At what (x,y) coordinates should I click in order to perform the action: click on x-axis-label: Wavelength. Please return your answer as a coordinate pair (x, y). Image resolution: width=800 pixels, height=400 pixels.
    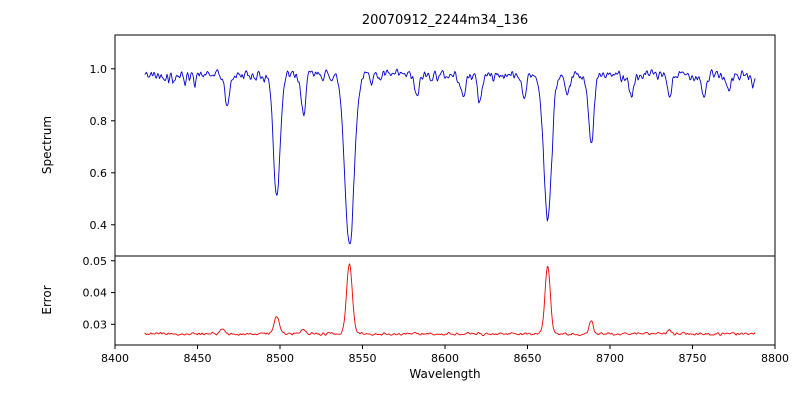
    Looking at the image, I should click on (445, 374).